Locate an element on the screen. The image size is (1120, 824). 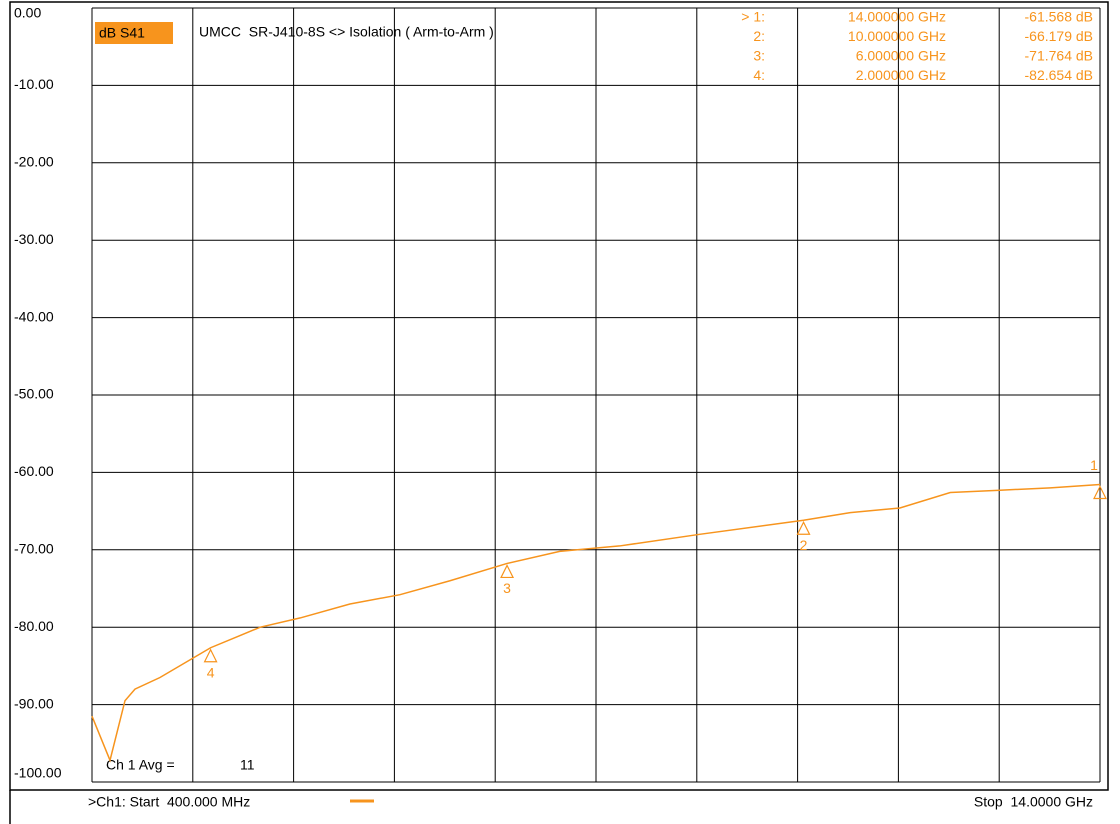
trace-label-box is located at coordinates (134, 33).